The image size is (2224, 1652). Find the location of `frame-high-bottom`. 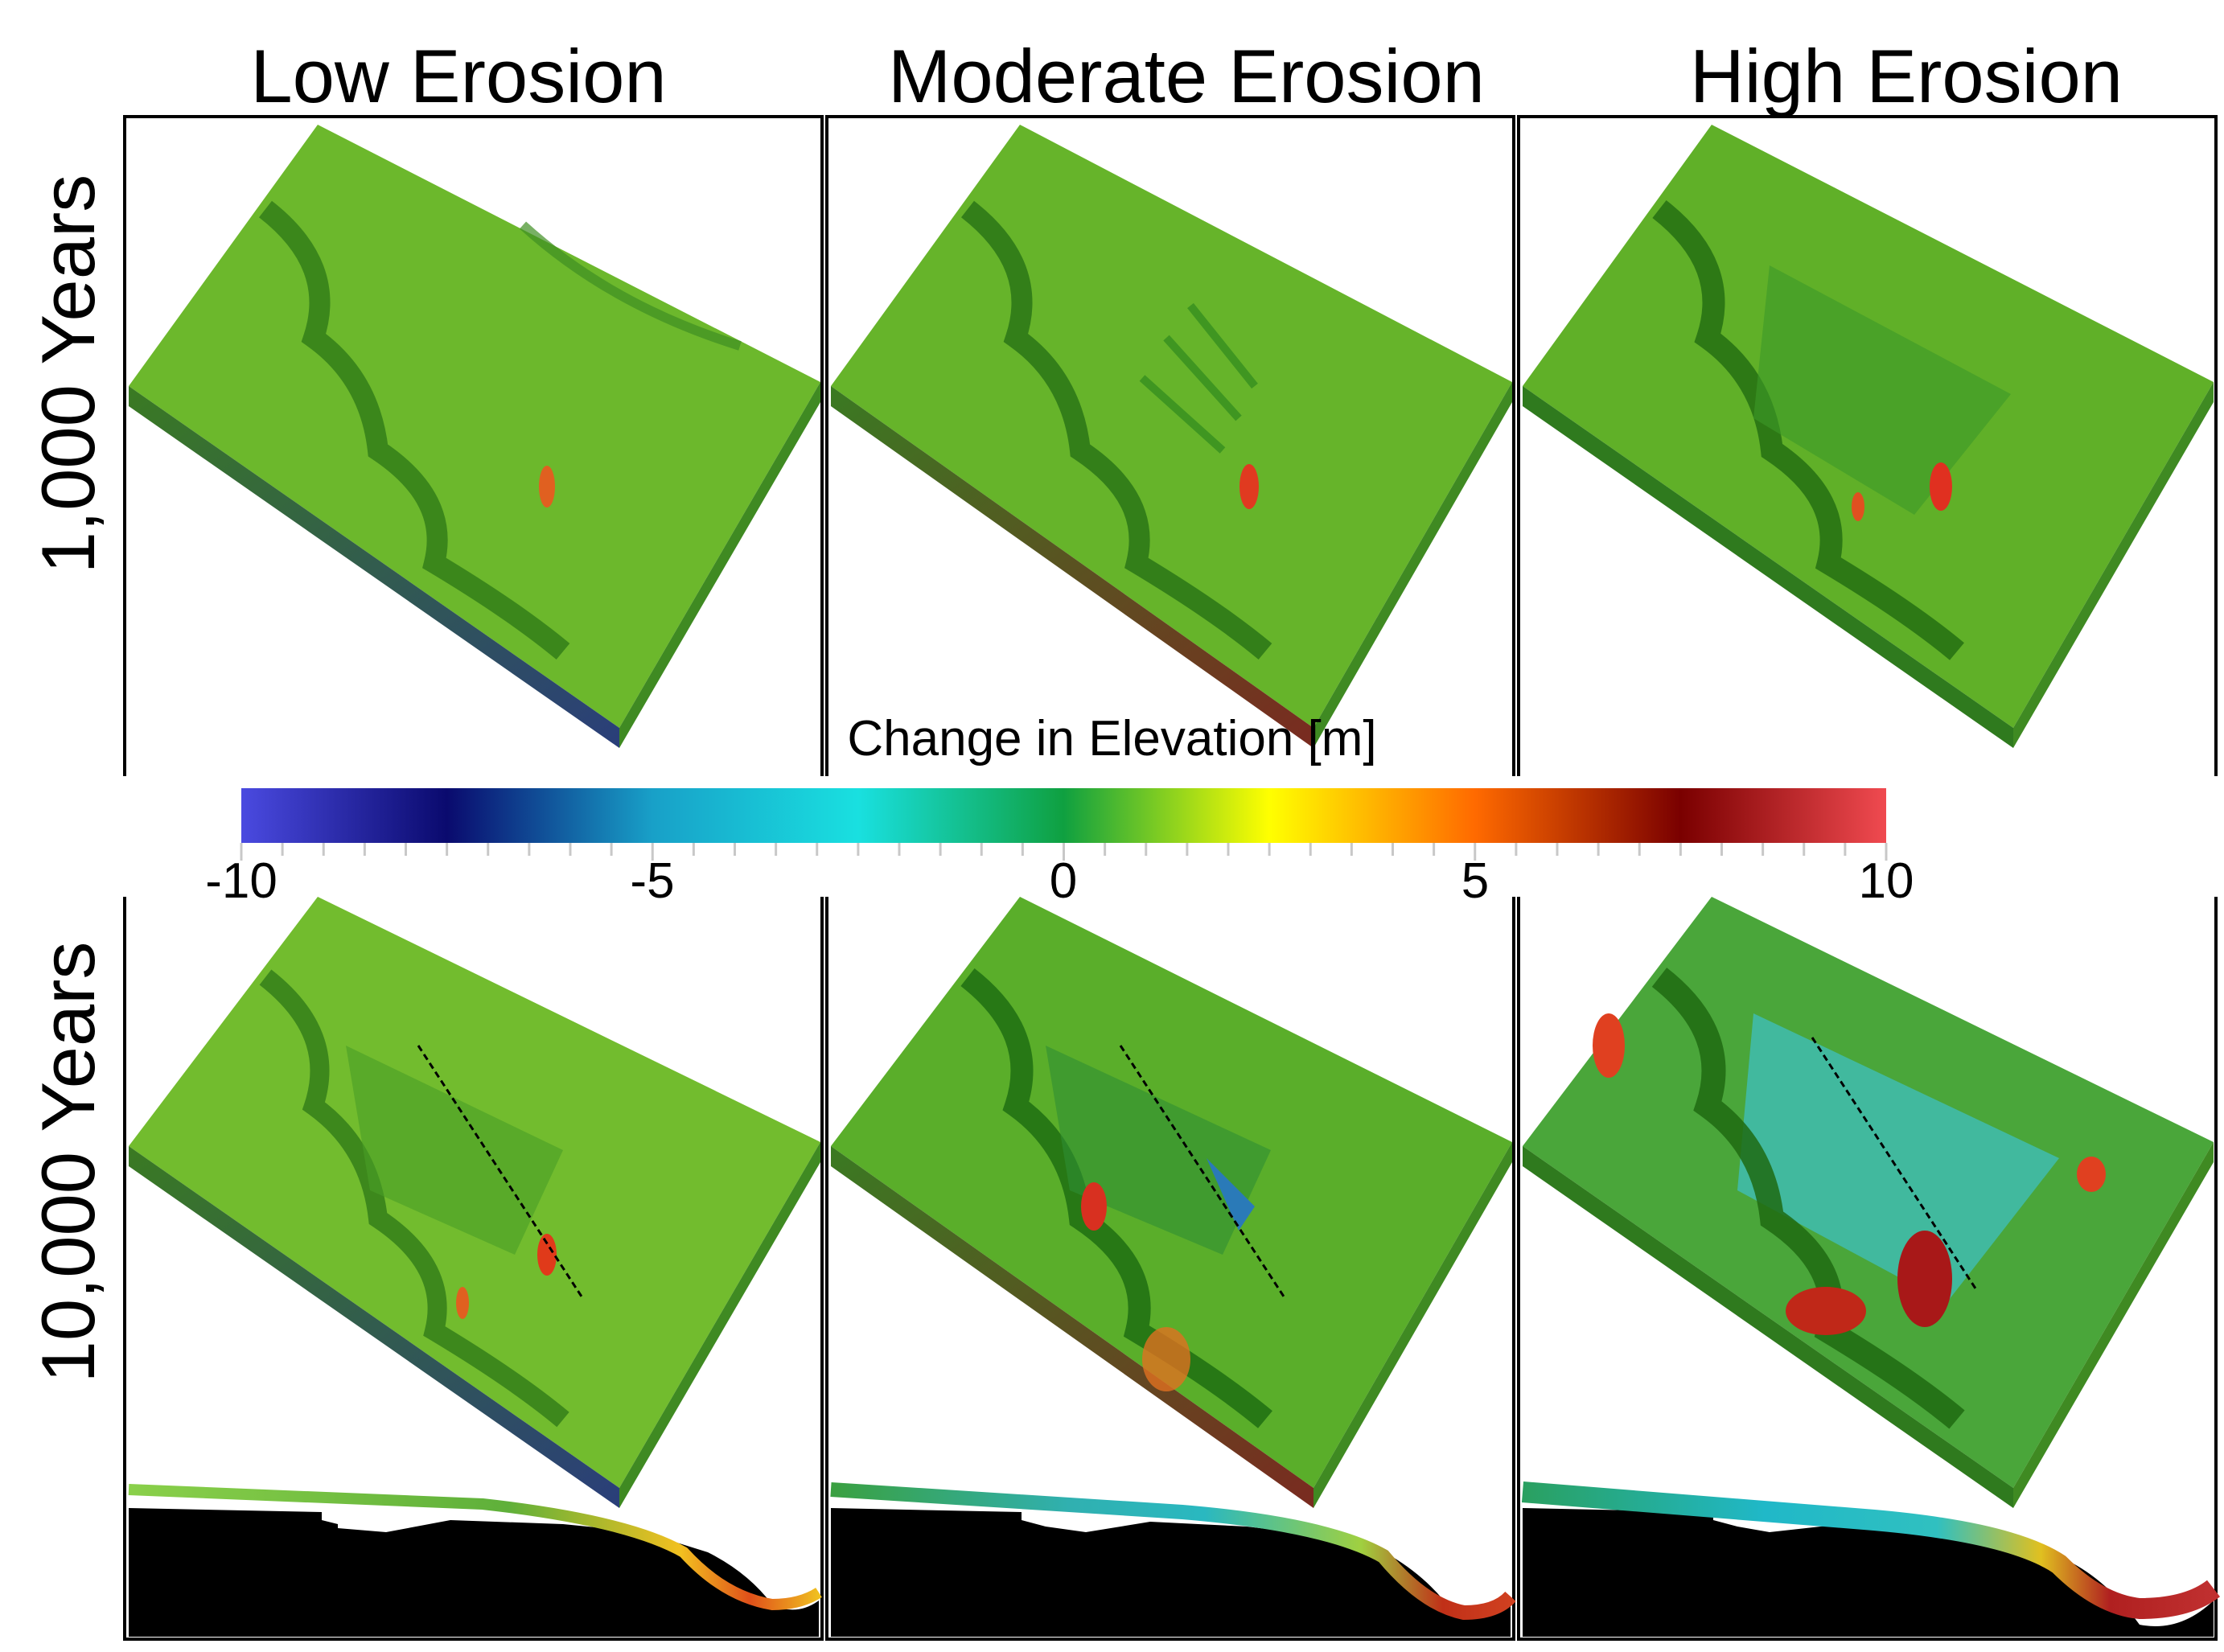

frame-high-bottom is located at coordinates (1868, 1269).